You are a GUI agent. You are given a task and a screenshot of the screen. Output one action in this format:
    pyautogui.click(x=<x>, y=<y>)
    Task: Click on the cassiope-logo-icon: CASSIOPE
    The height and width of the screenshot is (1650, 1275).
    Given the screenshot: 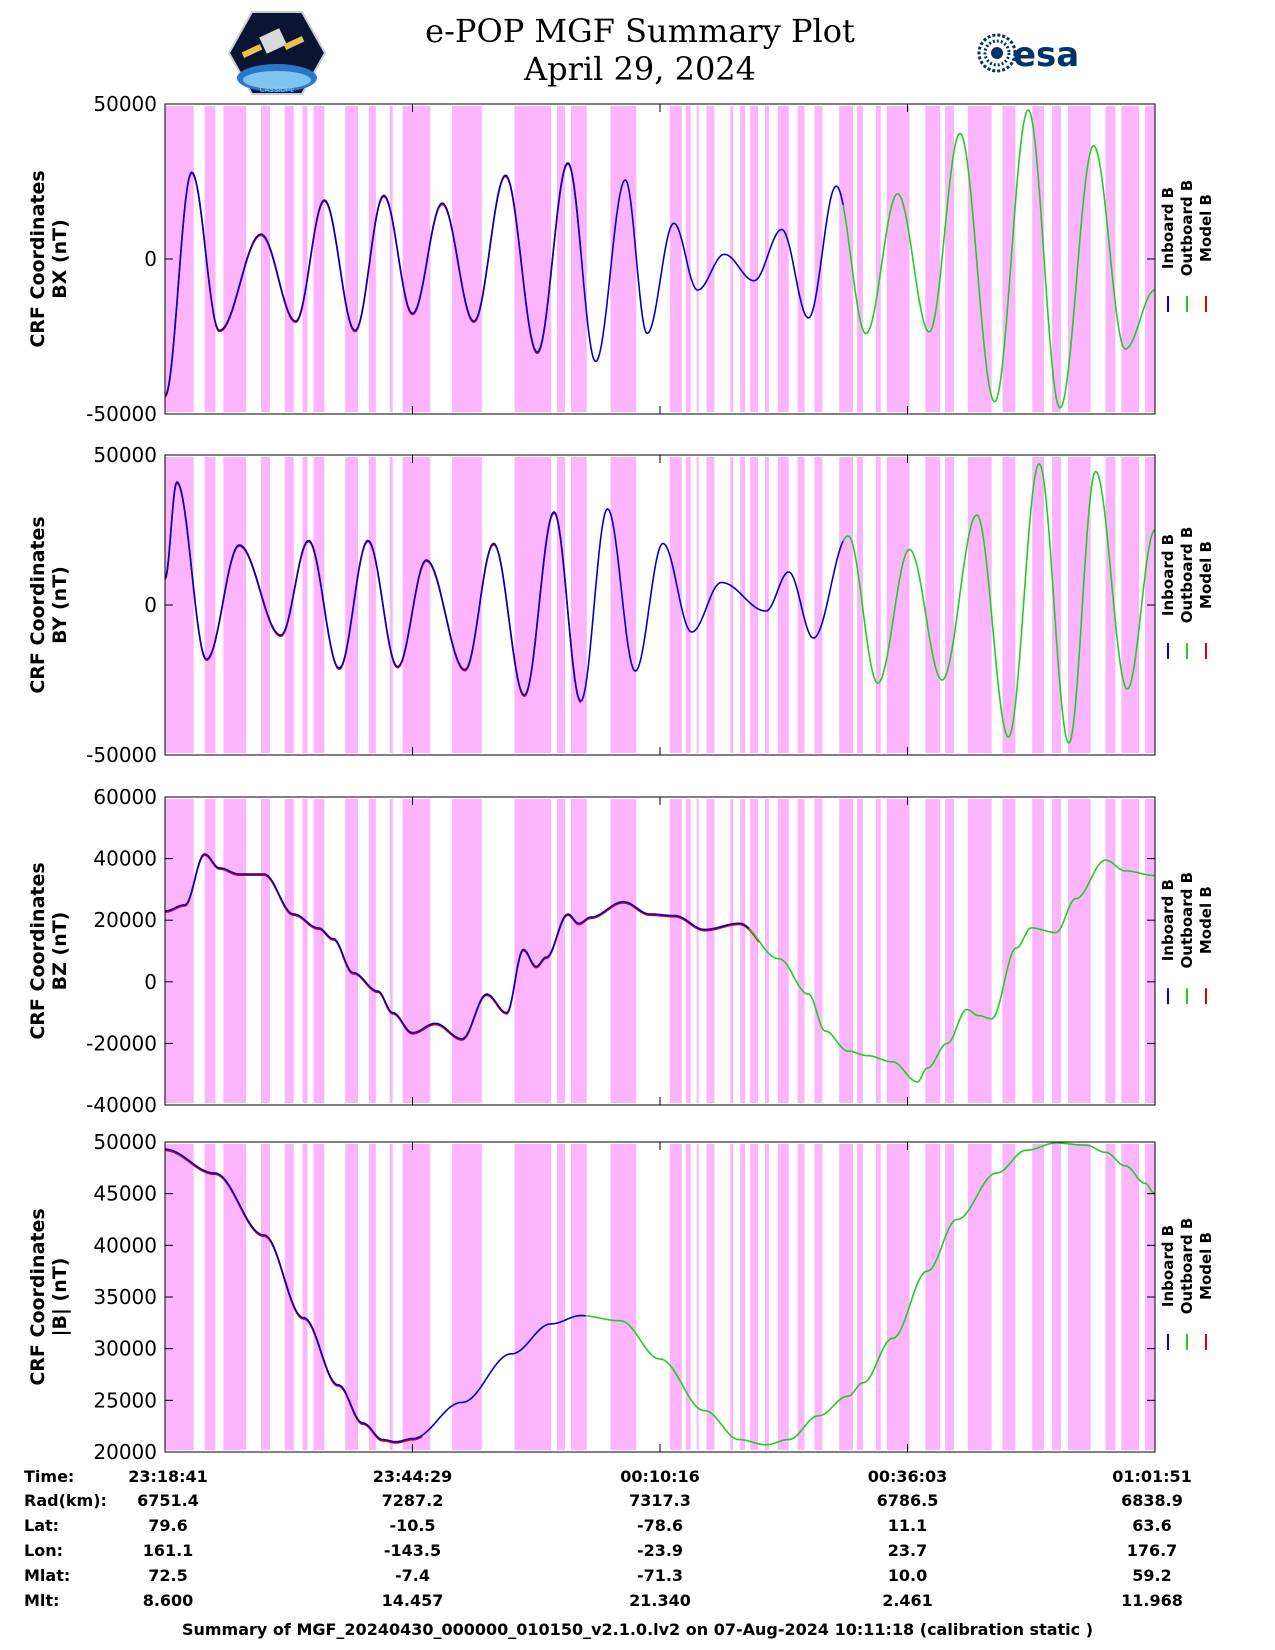 What is the action you would take?
    pyautogui.click(x=277, y=53)
    